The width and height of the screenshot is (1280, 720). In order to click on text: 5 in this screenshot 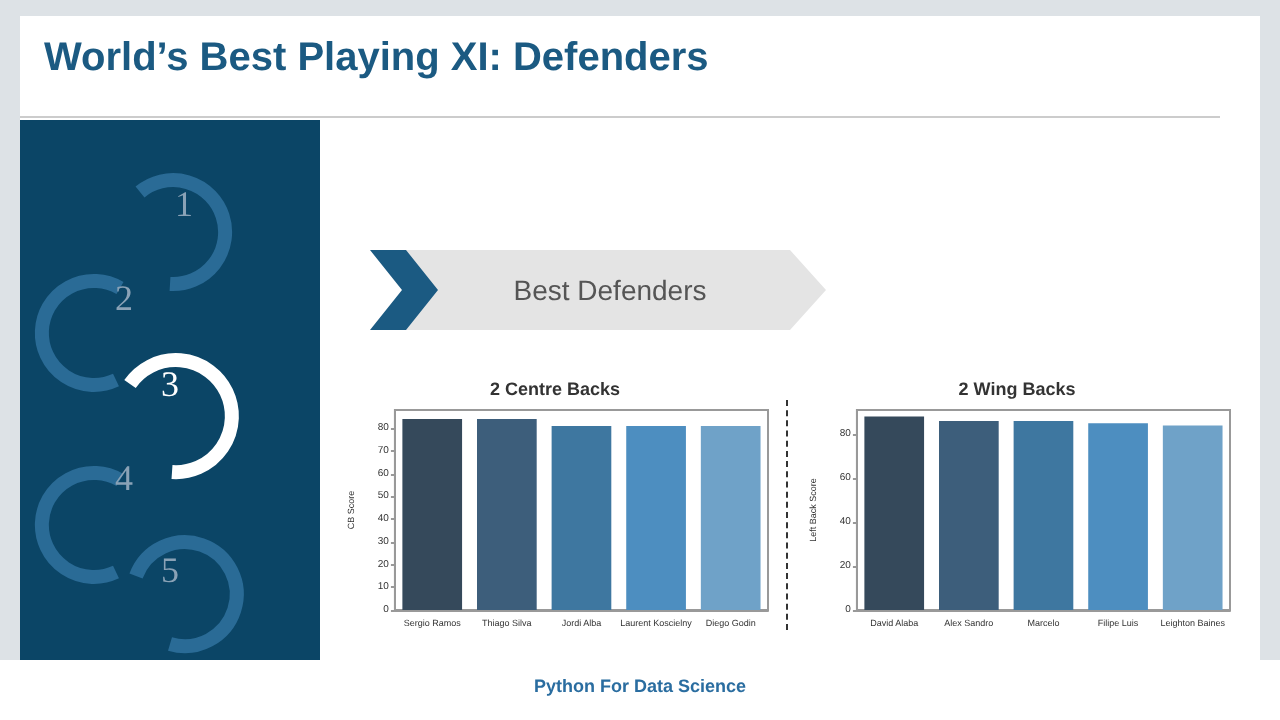, I will do `click(170, 571)`.